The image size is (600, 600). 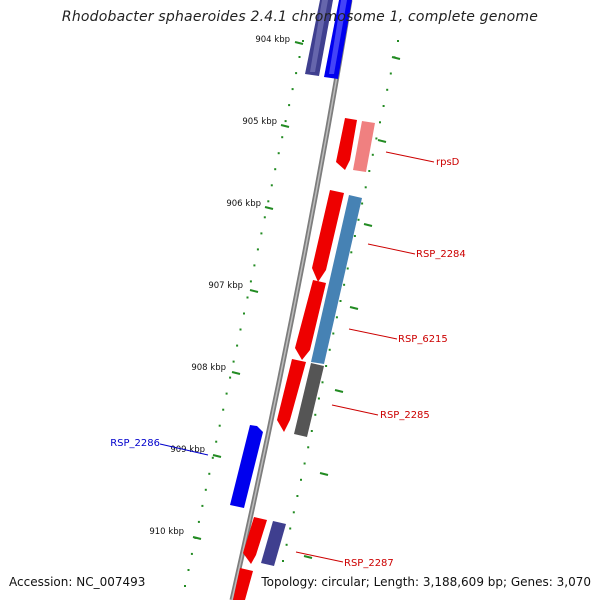 What do you see at coordinates (448, 162) in the screenshot?
I see `gene-label-rpsD: rpsD` at bounding box center [448, 162].